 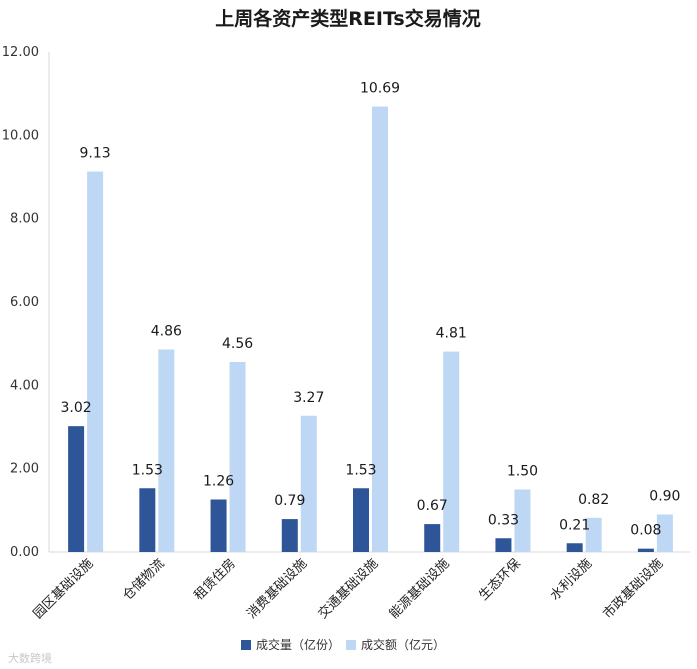 What do you see at coordinates (30, 658) in the screenshot?
I see `watermark: 大数跨境` at bounding box center [30, 658].